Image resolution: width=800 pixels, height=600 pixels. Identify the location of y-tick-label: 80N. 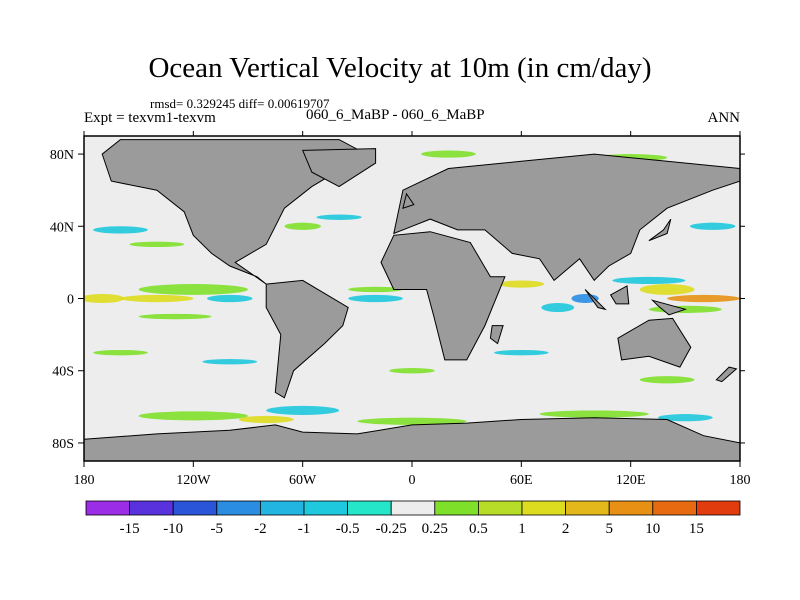
(62, 155).